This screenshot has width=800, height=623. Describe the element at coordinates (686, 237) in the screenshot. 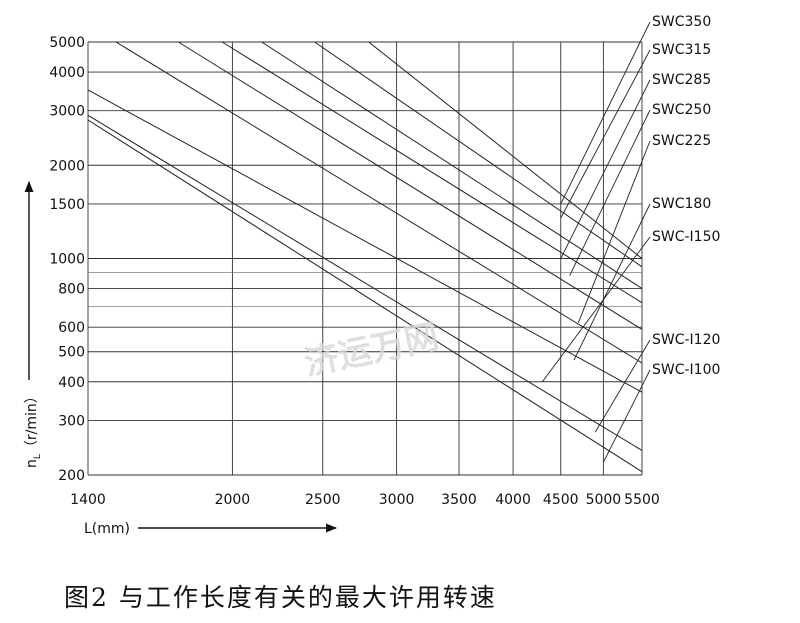

I see `series-label: SWC-I150` at that location.